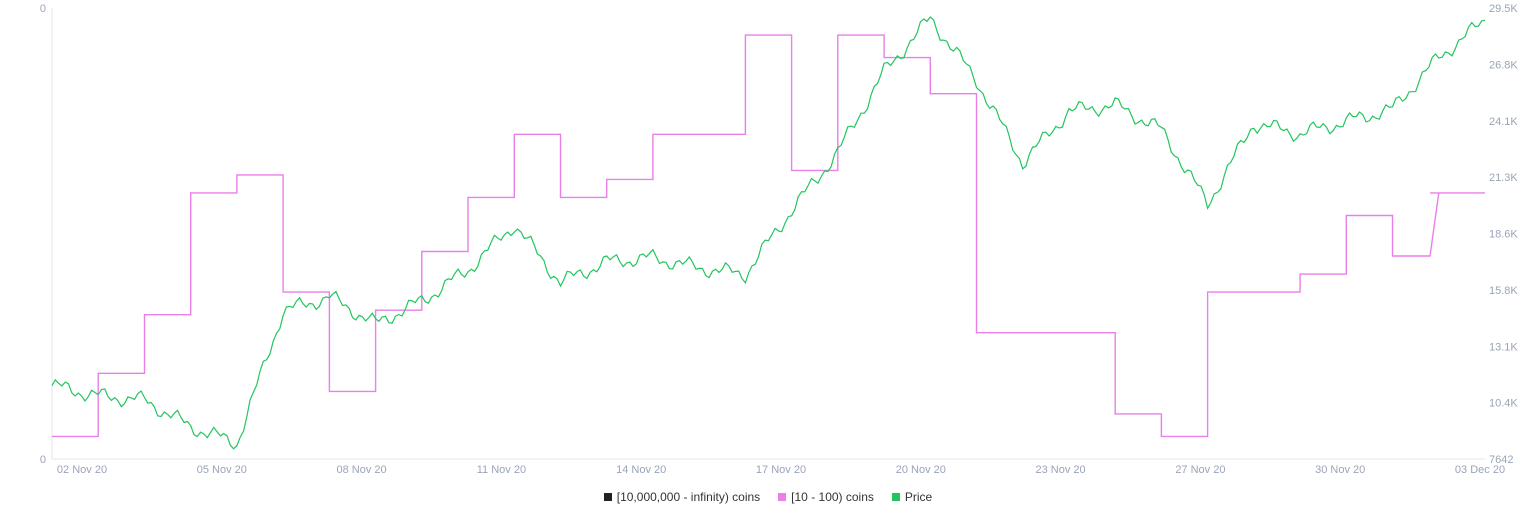 This screenshot has width=1536, height=520. Describe the element at coordinates (1501, 460) in the screenshot. I see `right-tick-label: 7642` at that location.